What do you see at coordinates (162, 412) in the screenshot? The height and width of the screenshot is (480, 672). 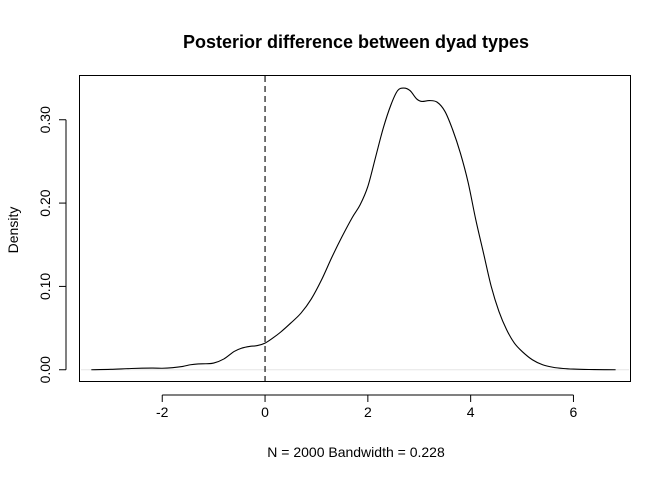 I see `x-tick-label: -2` at bounding box center [162, 412].